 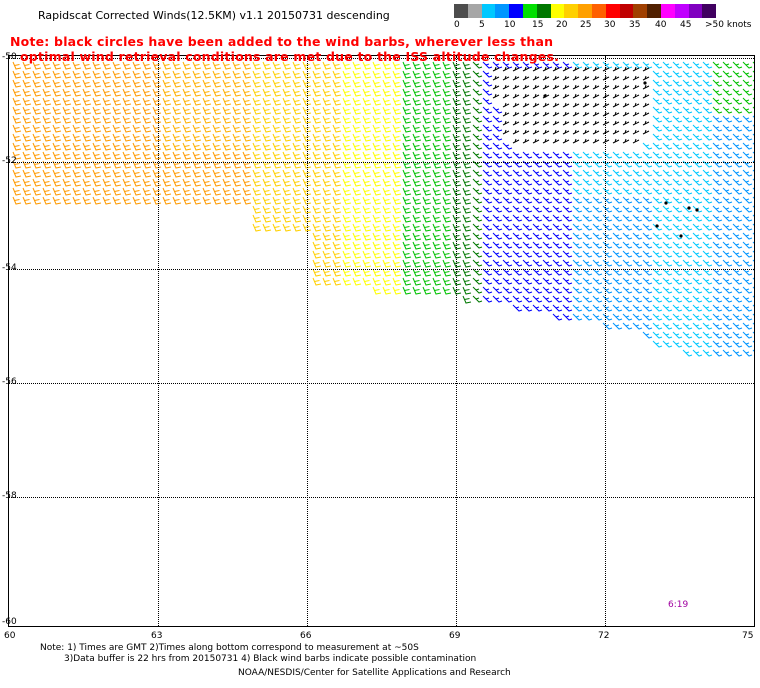 I want to click on legend-swatch, so click(x=529, y=11).